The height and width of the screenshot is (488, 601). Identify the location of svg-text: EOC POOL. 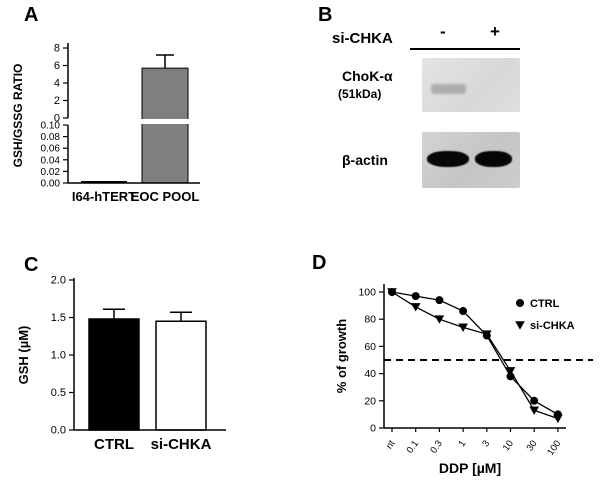
(165, 196).